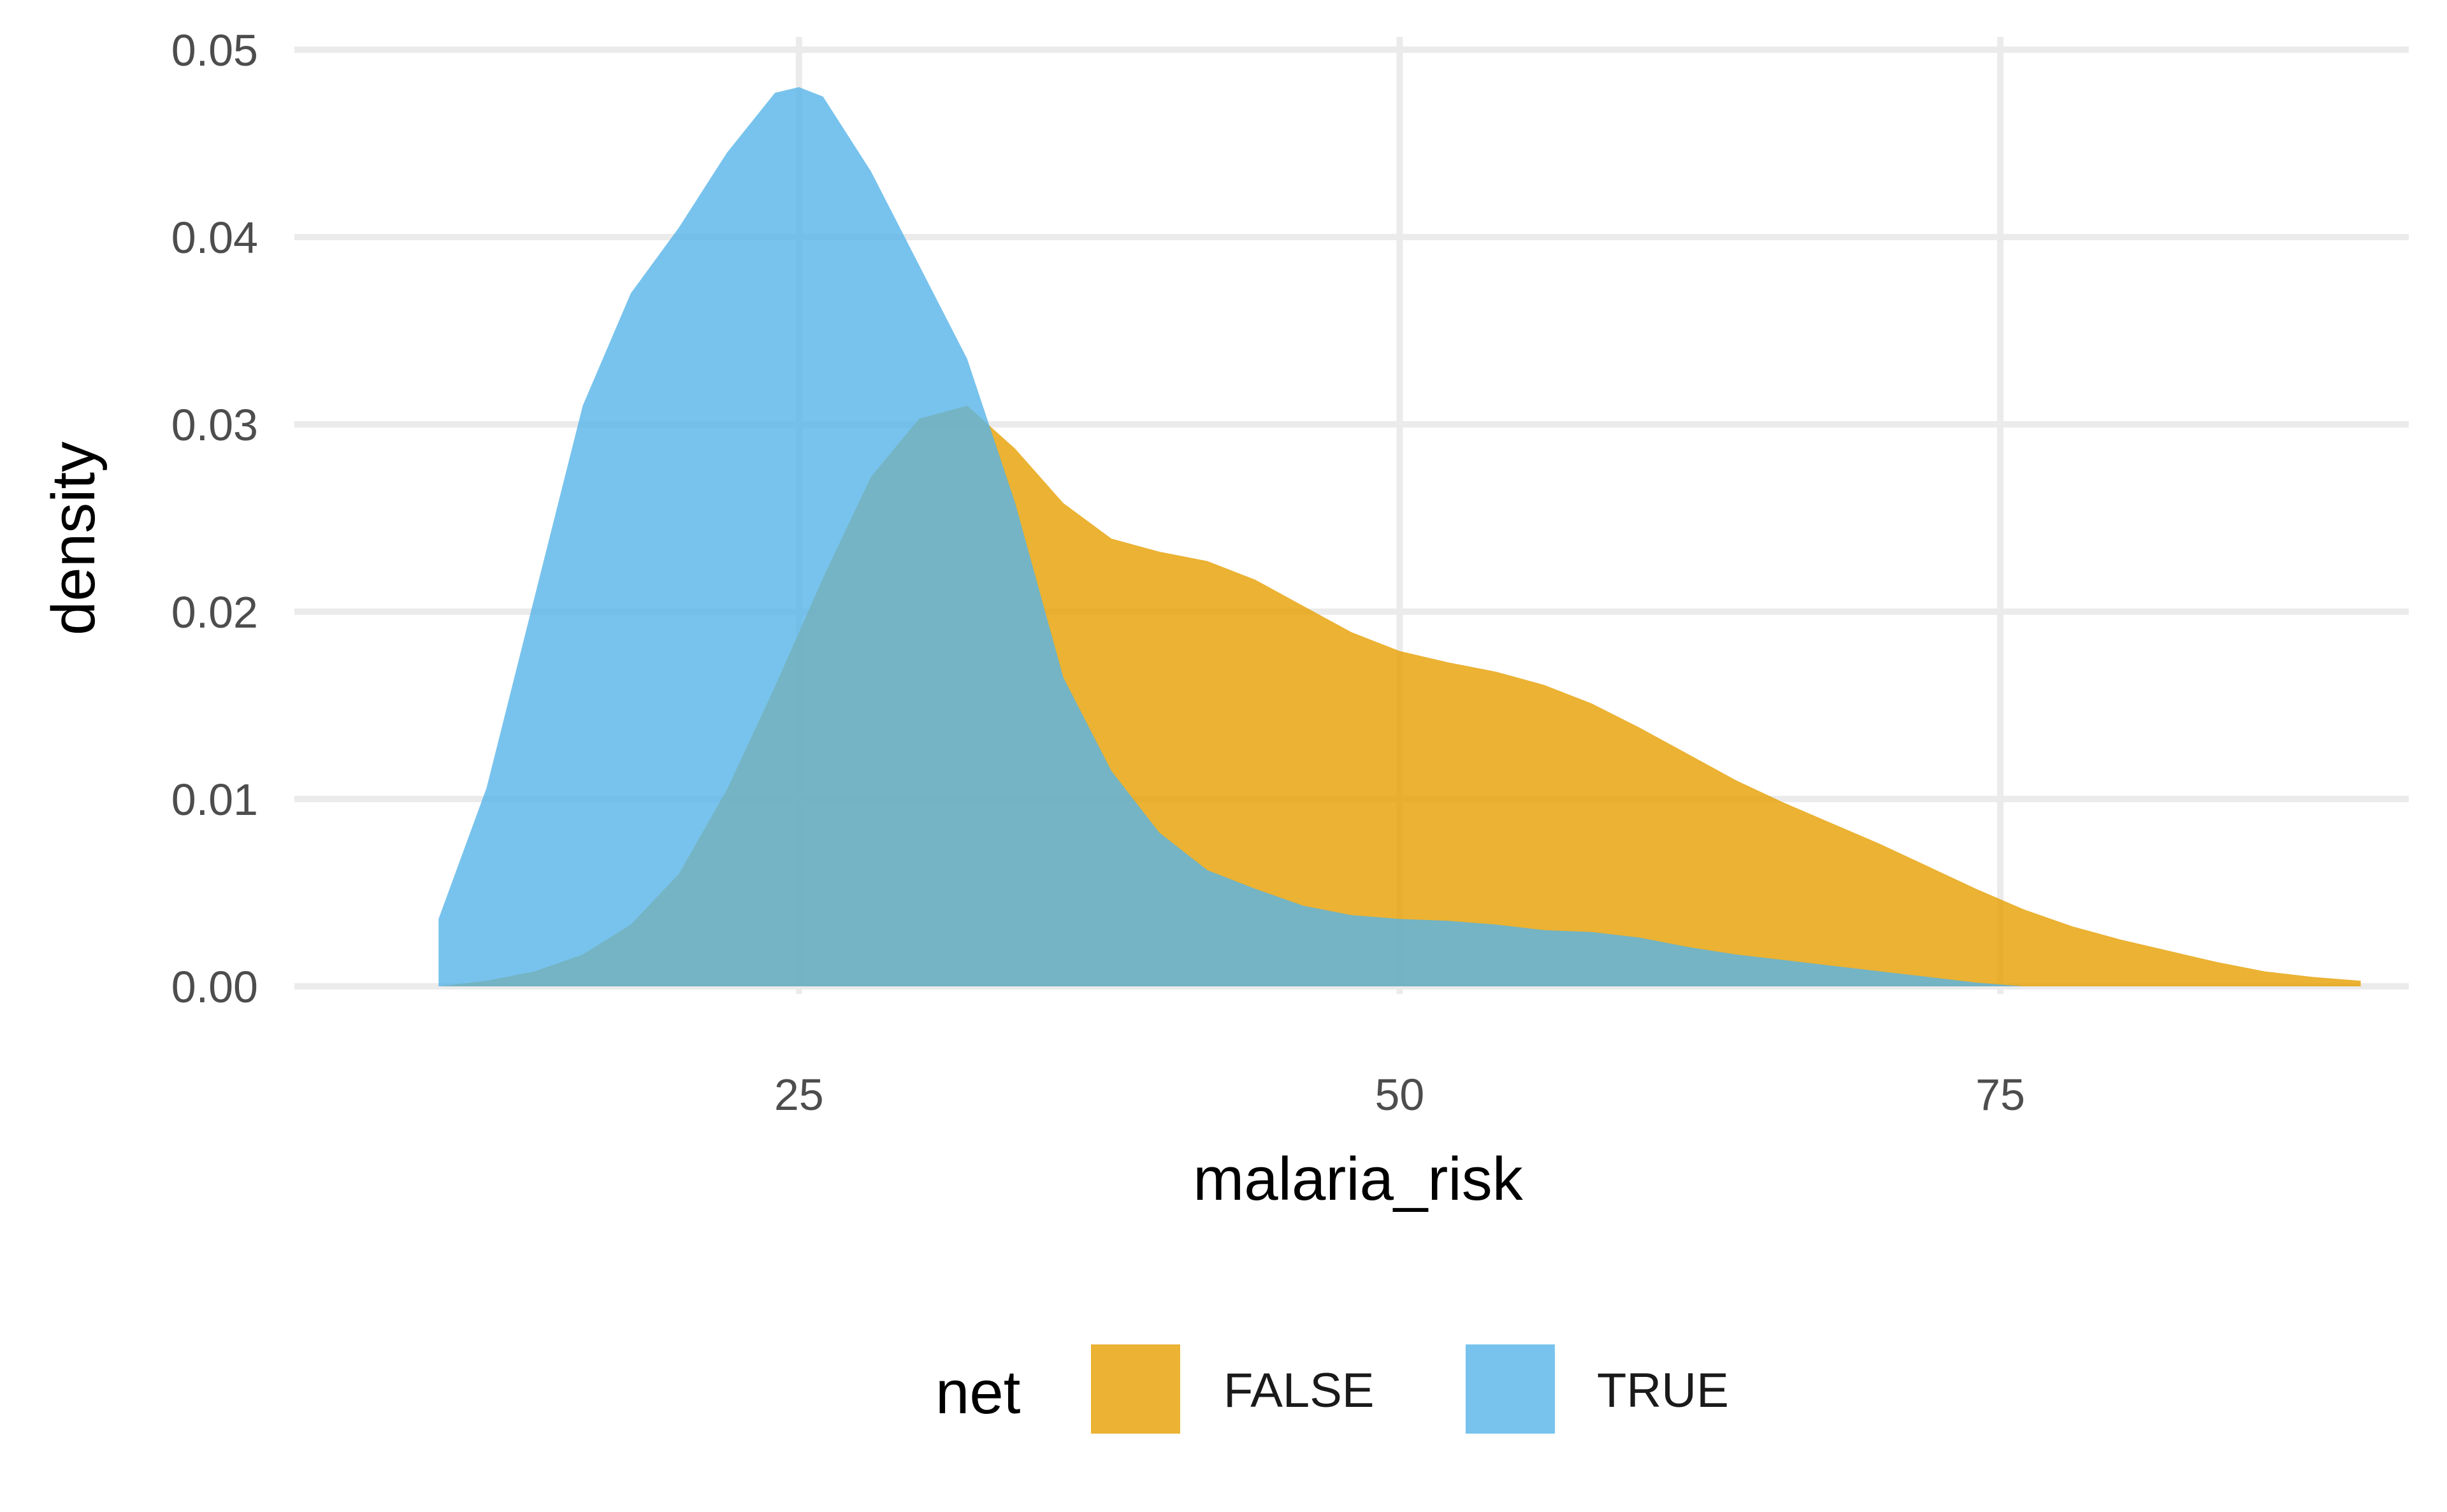 The image size is (2447, 1512). I want to click on legend-key-true, so click(1510, 1389).